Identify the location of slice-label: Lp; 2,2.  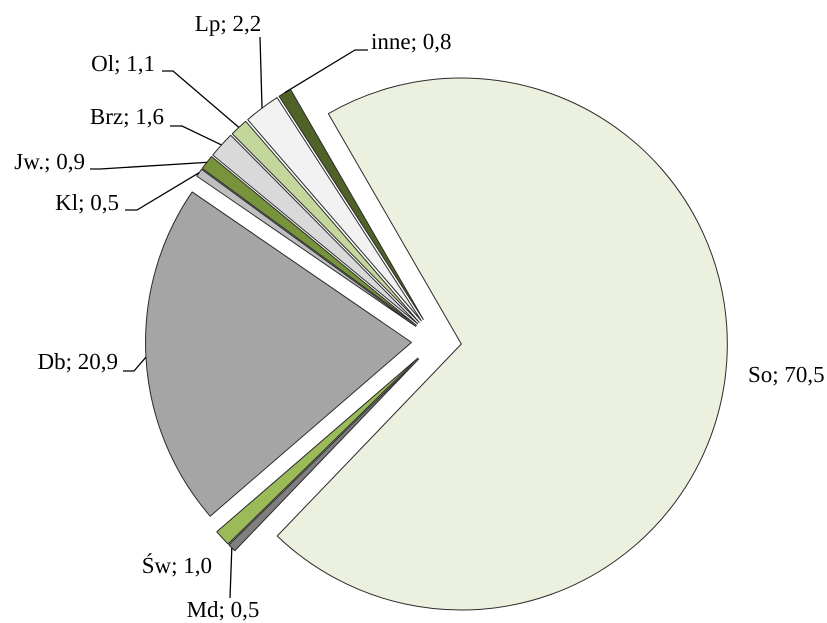
(228, 23).